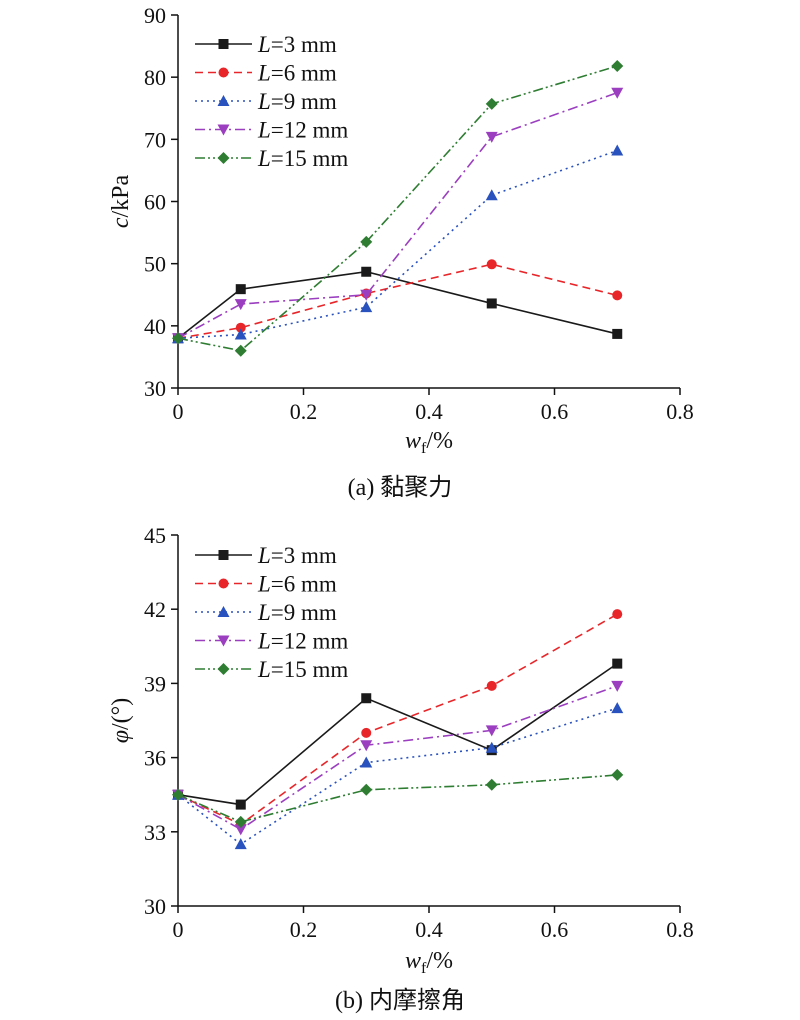 This screenshot has height=1020, width=800. What do you see at coordinates (155, 15) in the screenshot?
I see `y-tick-label: 90` at bounding box center [155, 15].